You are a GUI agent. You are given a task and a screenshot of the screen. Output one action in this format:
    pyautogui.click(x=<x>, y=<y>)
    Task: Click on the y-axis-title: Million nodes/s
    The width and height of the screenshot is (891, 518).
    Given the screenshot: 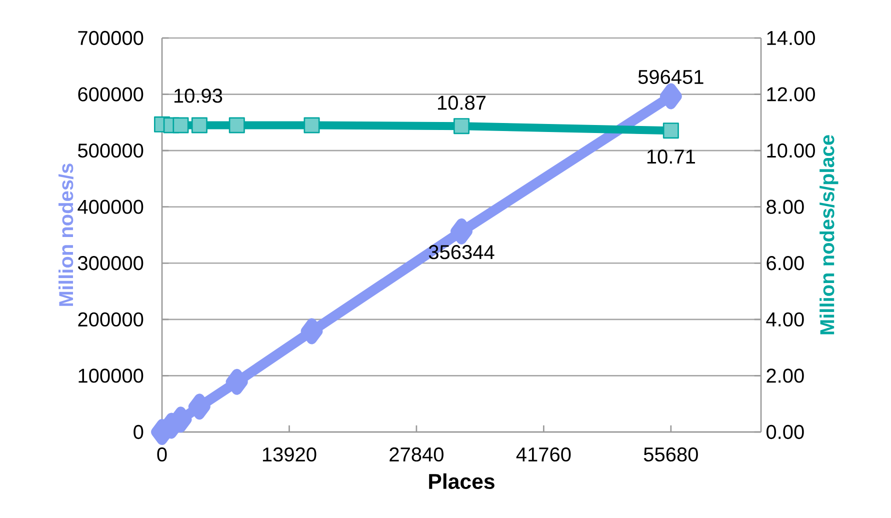 What is the action you would take?
    pyautogui.click(x=66, y=235)
    